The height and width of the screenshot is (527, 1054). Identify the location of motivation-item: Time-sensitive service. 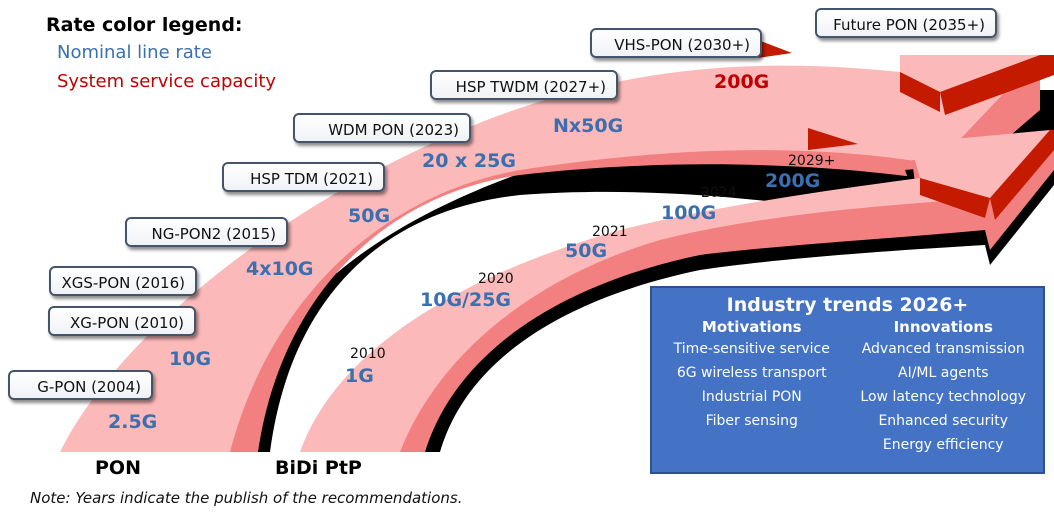
(751, 349).